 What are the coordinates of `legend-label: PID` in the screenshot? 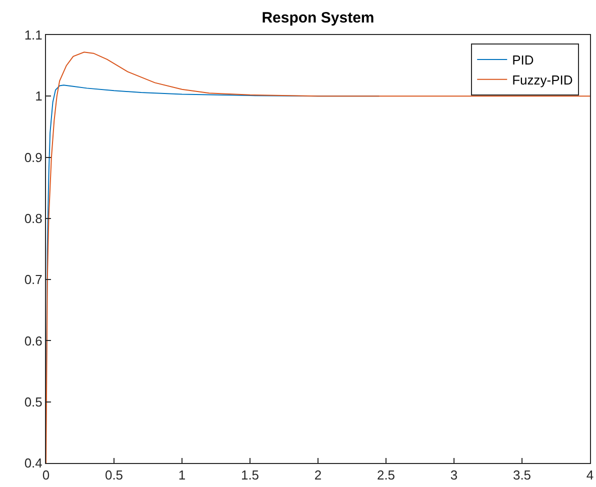 It's located at (523, 60).